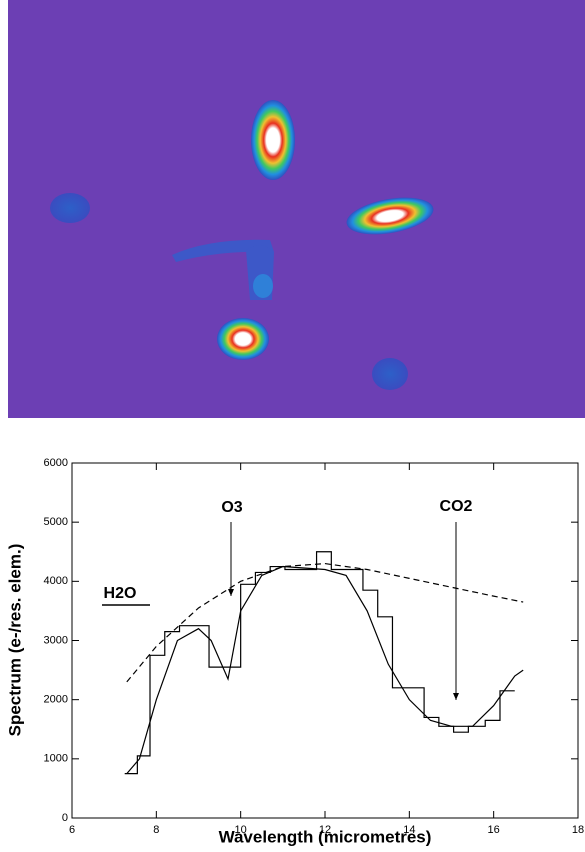  Describe the element at coordinates (56, 581) in the screenshot. I see `y-tick-label: 4000` at that location.